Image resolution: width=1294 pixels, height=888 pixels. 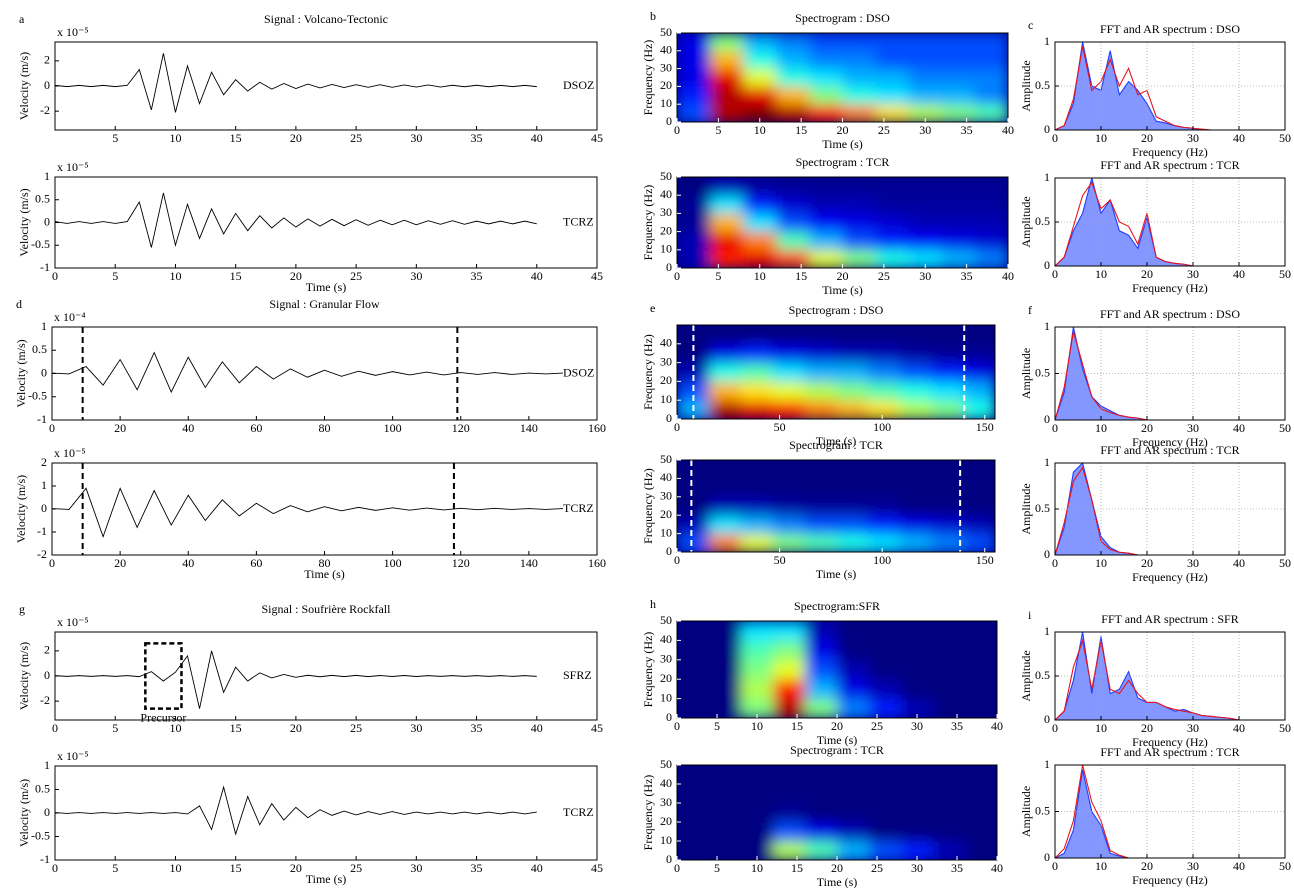 What do you see at coordinates (45, 110) in the screenshot?
I see `y-tick-label: -2` at bounding box center [45, 110].